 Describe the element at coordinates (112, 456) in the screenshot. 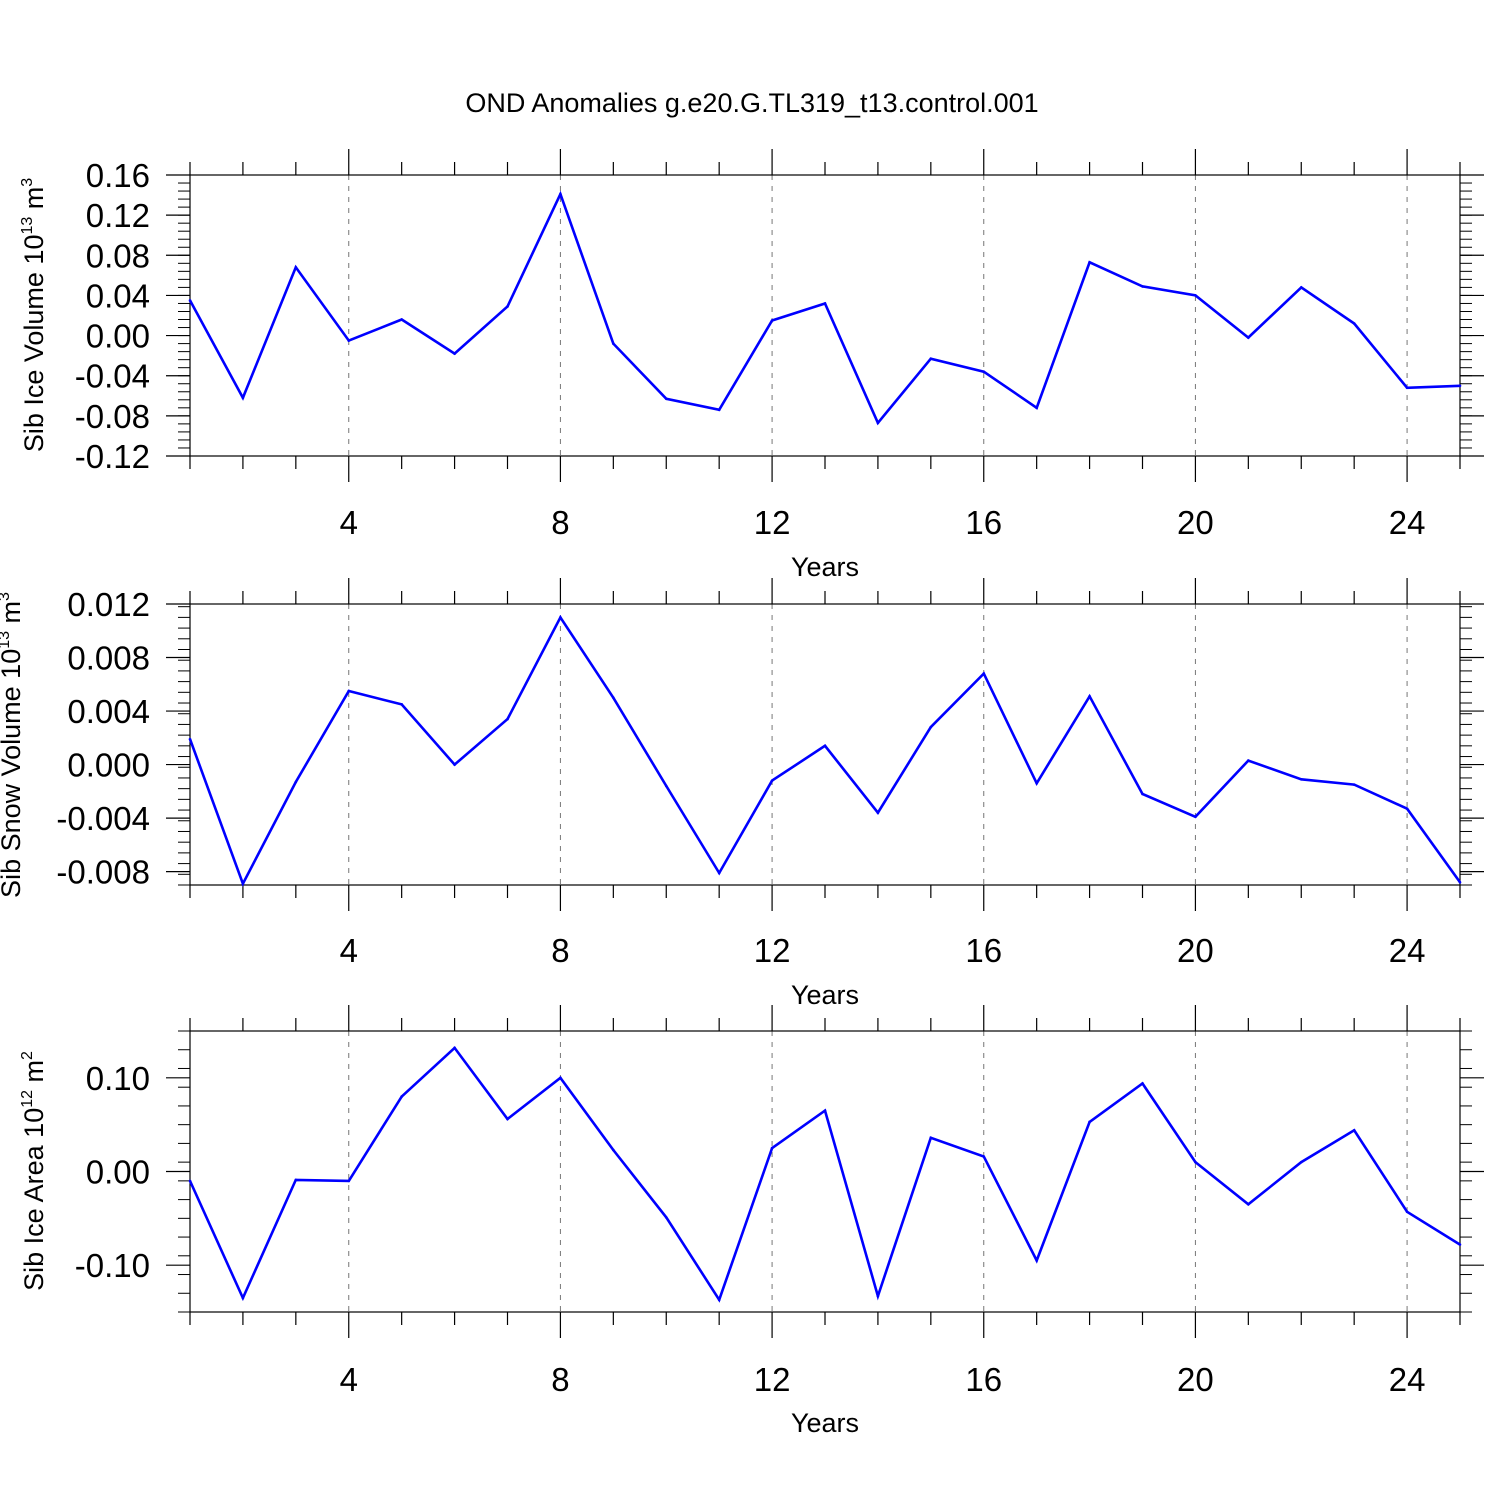

I see `y-tick-label: -0.12` at that location.